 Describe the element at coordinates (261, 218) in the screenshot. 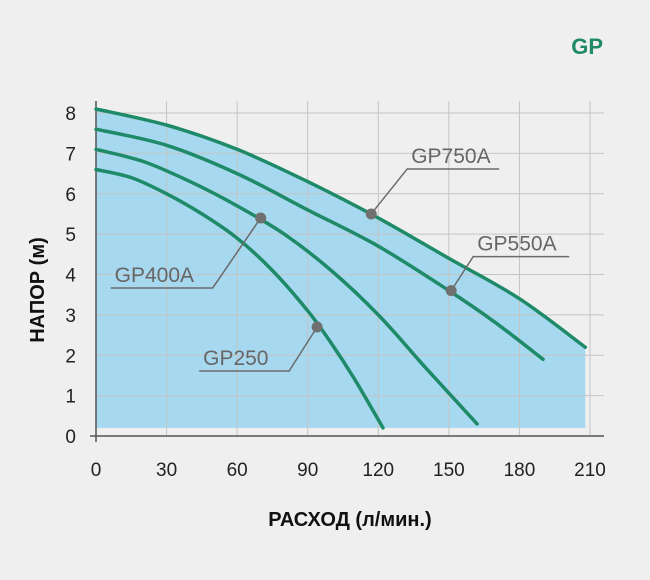

I see `series-marker-gp400a` at that location.